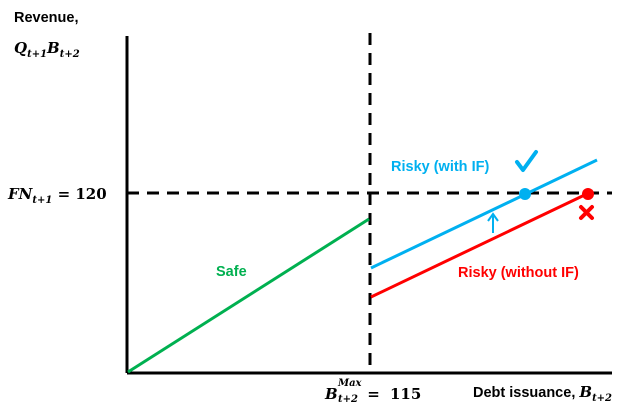 The height and width of the screenshot is (404, 628). Describe the element at coordinates (63, 194) in the screenshot. I see `y-threshold-eq: =` at that location.